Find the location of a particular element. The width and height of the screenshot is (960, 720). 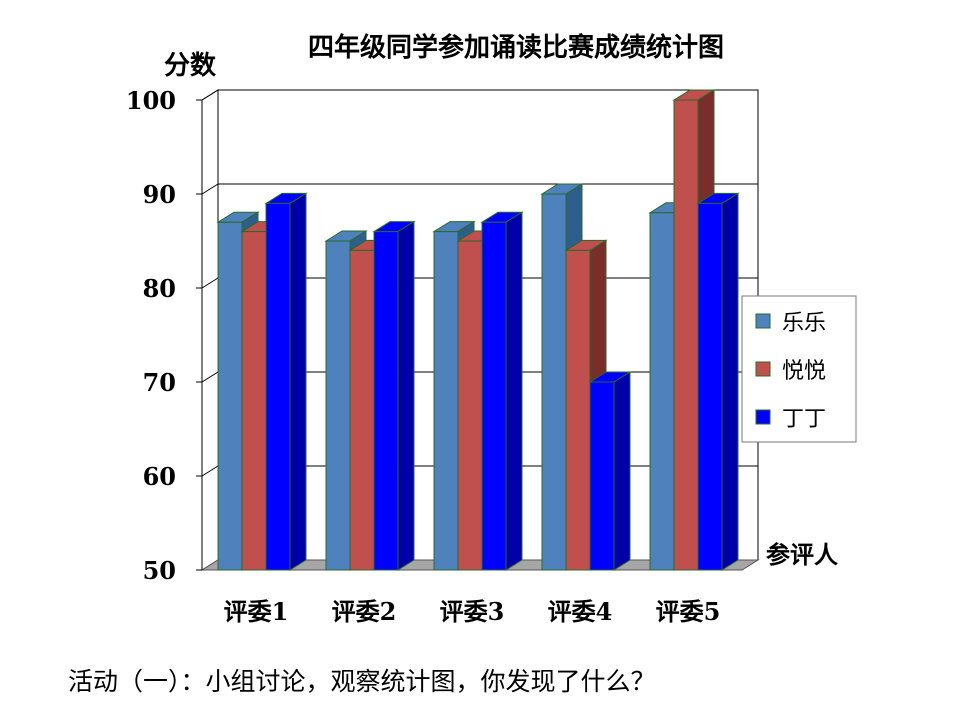

y-axis-label: 分数 is located at coordinates (190, 66).